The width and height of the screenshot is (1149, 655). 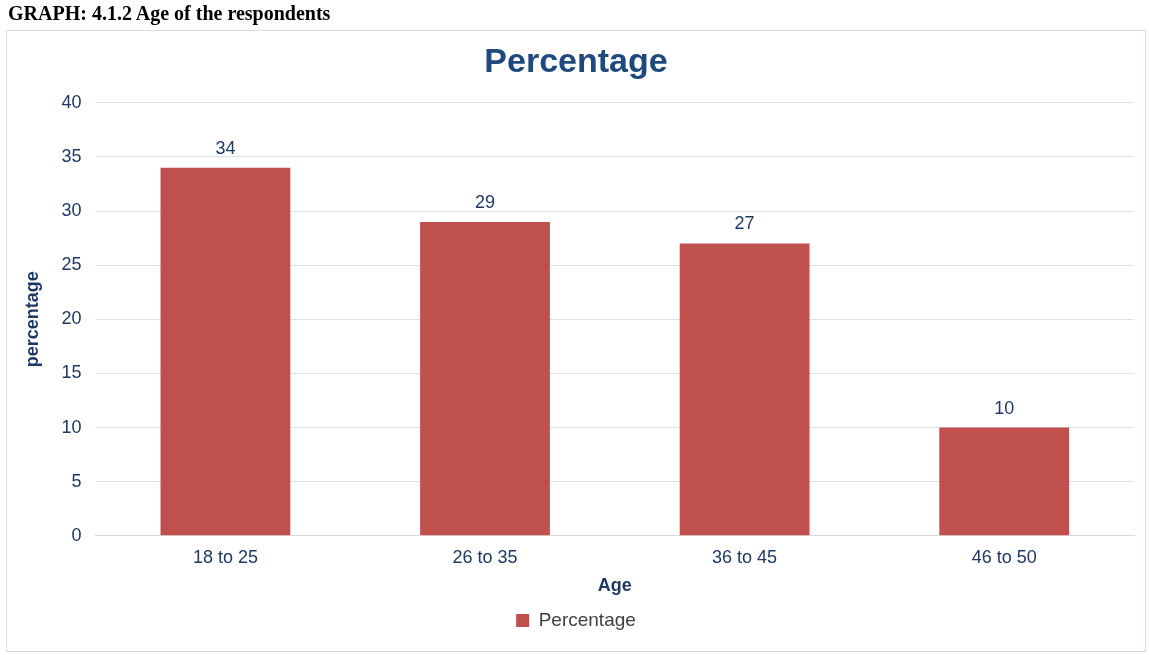 I want to click on y-tick-label: 40, so click(x=71, y=101).